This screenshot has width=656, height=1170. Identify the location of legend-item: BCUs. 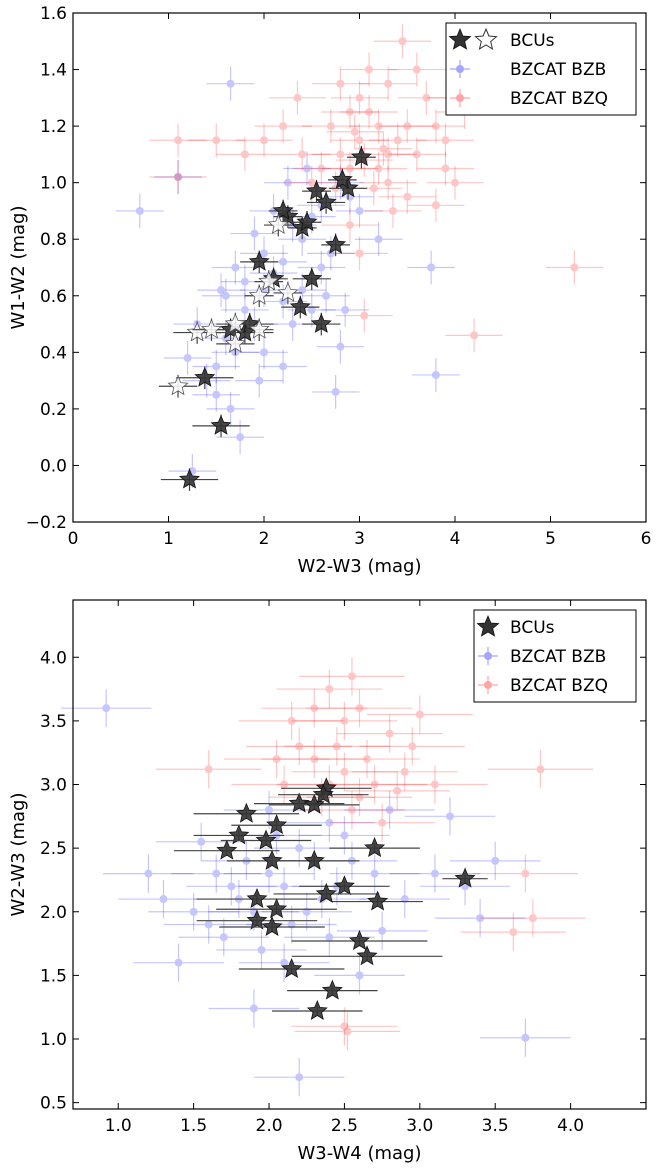
(501, 39).